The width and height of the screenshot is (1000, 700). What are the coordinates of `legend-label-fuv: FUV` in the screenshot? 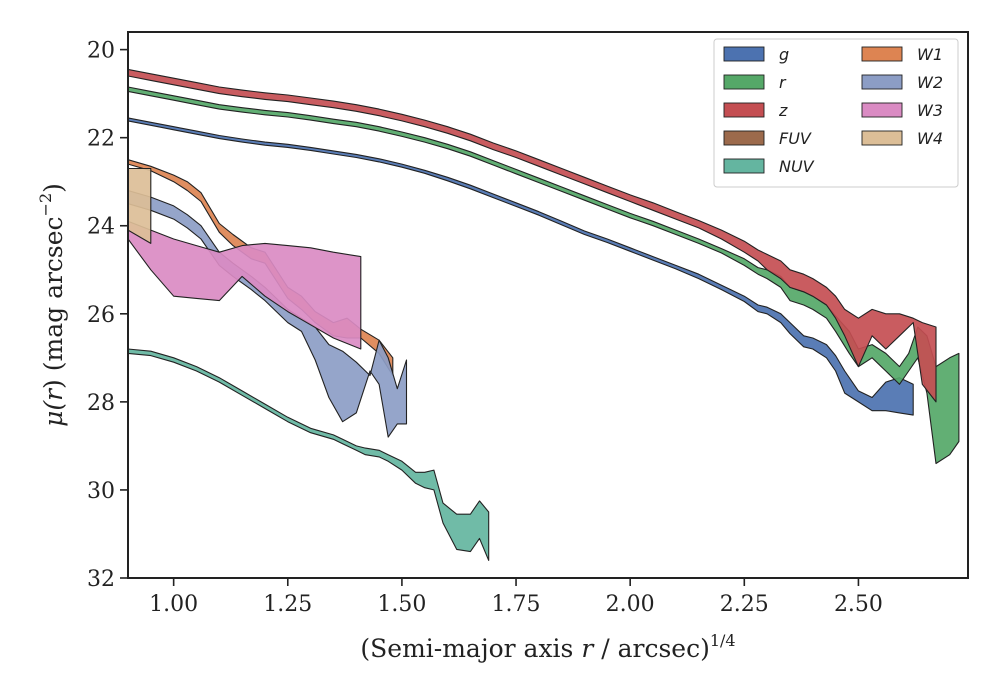 It's located at (795, 138).